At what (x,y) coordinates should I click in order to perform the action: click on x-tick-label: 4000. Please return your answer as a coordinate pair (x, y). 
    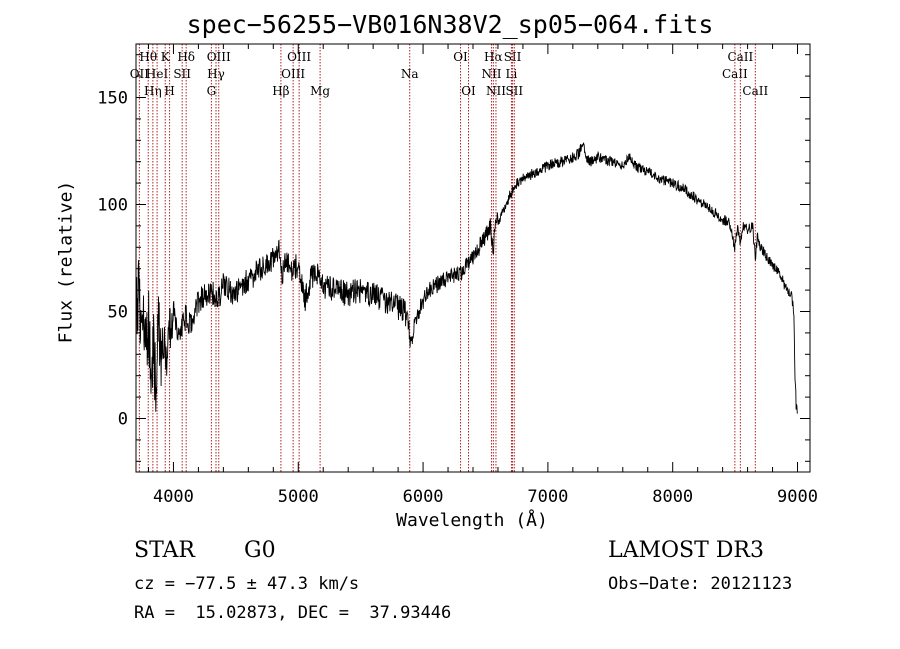
    Looking at the image, I should click on (173, 497).